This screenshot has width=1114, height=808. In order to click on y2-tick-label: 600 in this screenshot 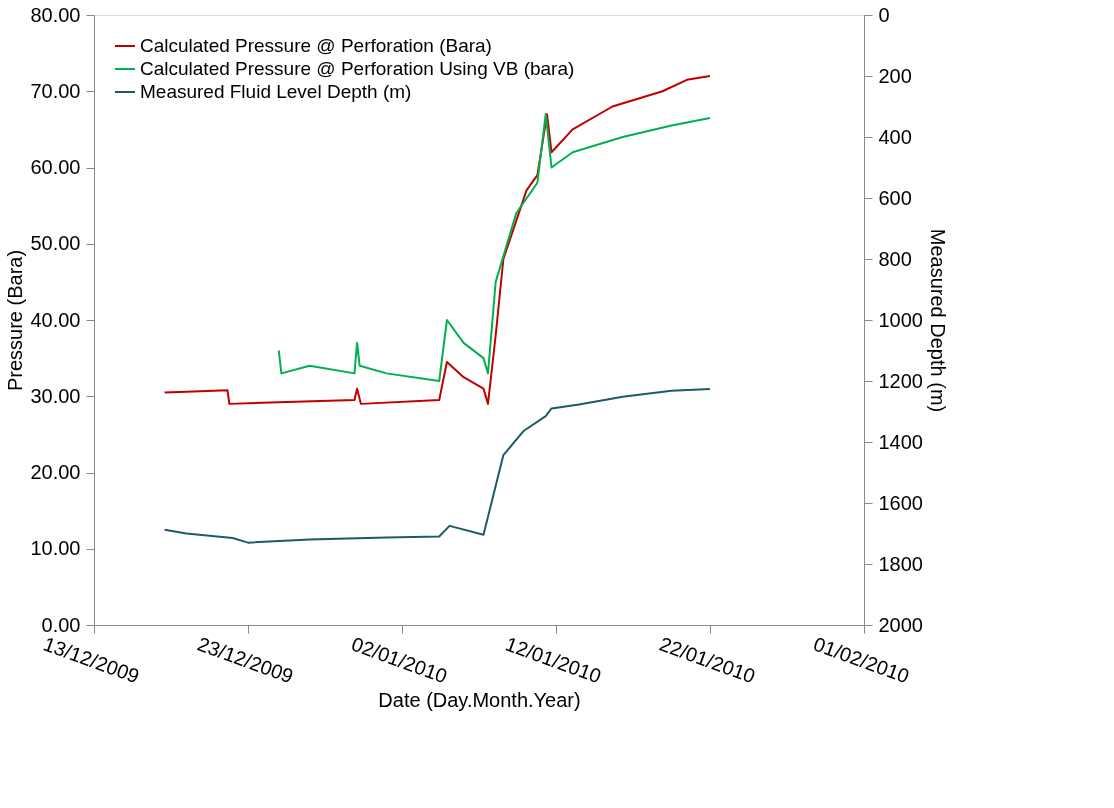, I will do `click(895, 197)`.